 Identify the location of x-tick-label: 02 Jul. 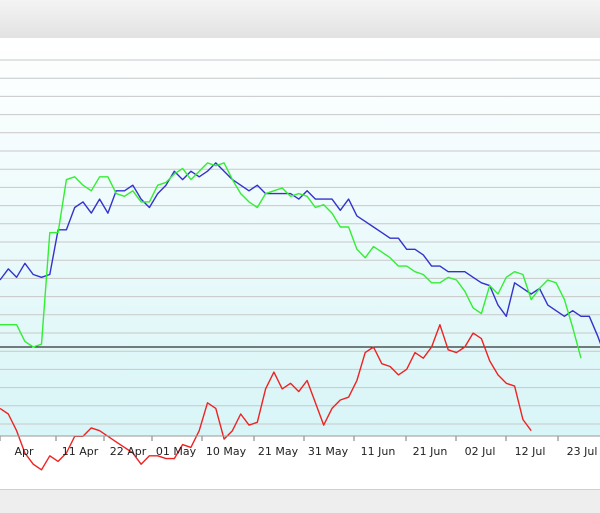
(480, 451).